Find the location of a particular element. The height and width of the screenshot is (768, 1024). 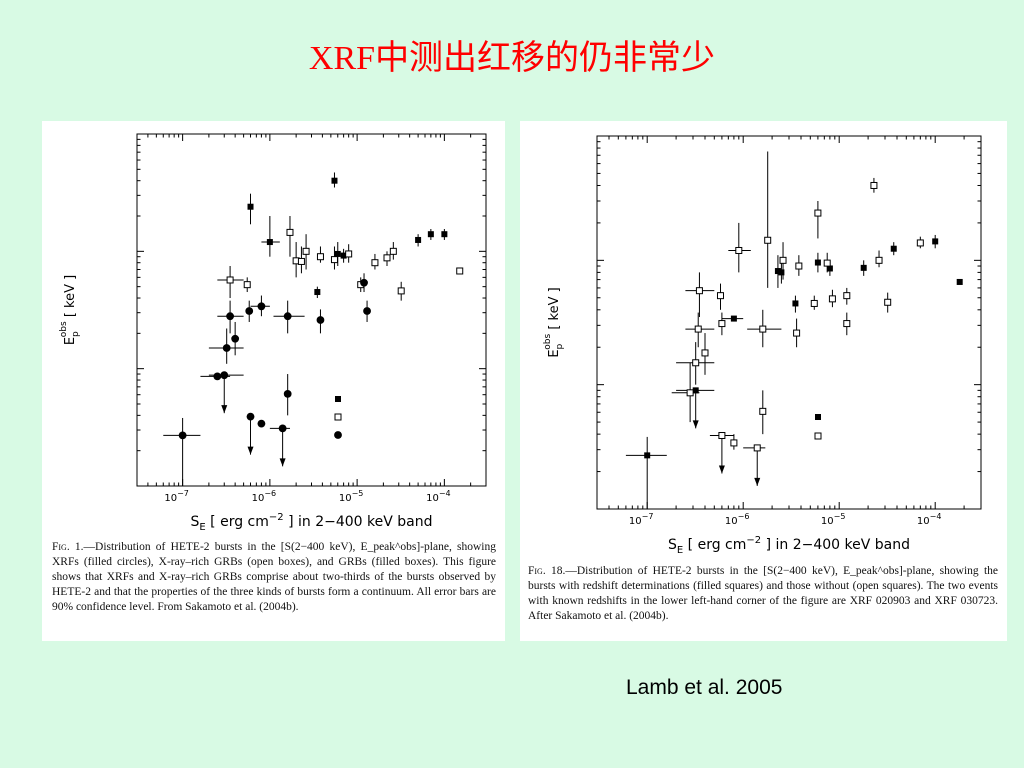

x-axis-label-part: −2 is located at coordinates (276, 517).